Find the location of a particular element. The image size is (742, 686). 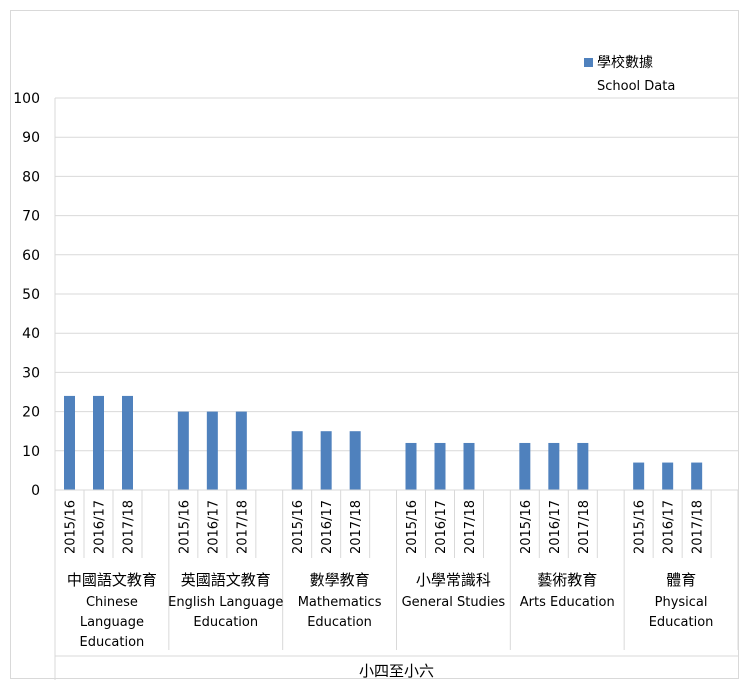

y-tick-label: 50 is located at coordinates (31, 295).